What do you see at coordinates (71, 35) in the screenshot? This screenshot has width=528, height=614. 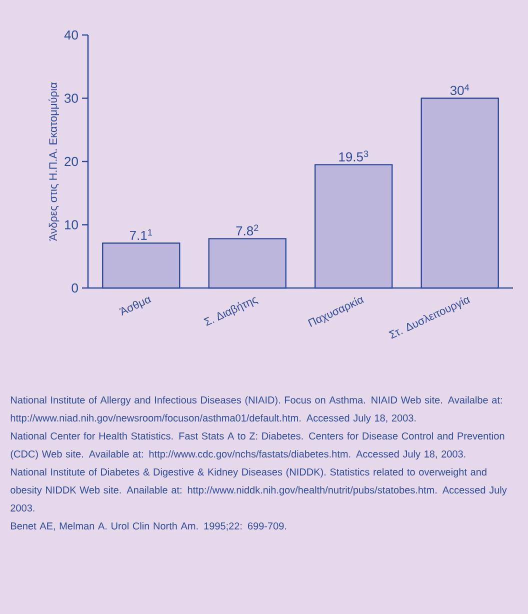 I see `y-tick-label: 40` at bounding box center [71, 35].